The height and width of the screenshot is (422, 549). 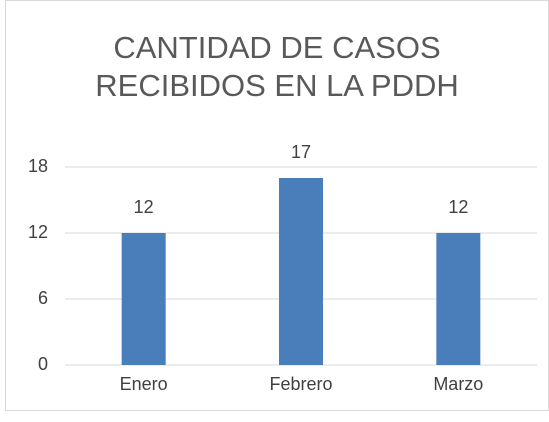 I want to click on y-tick-label: 6, so click(x=43, y=298).